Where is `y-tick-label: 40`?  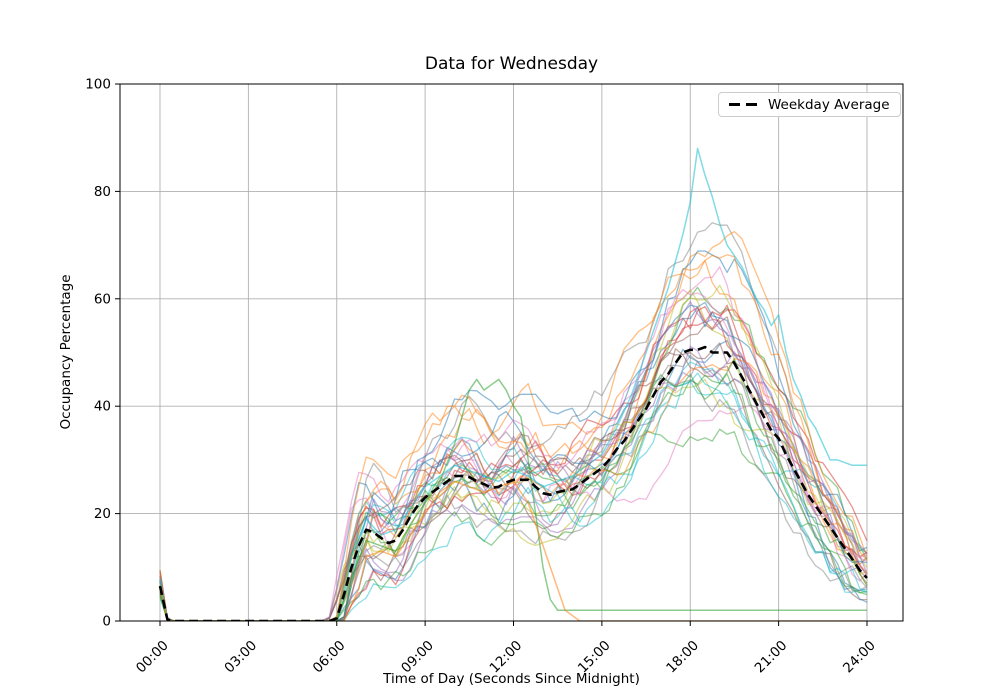 y-tick-label: 40 is located at coordinates (102, 407).